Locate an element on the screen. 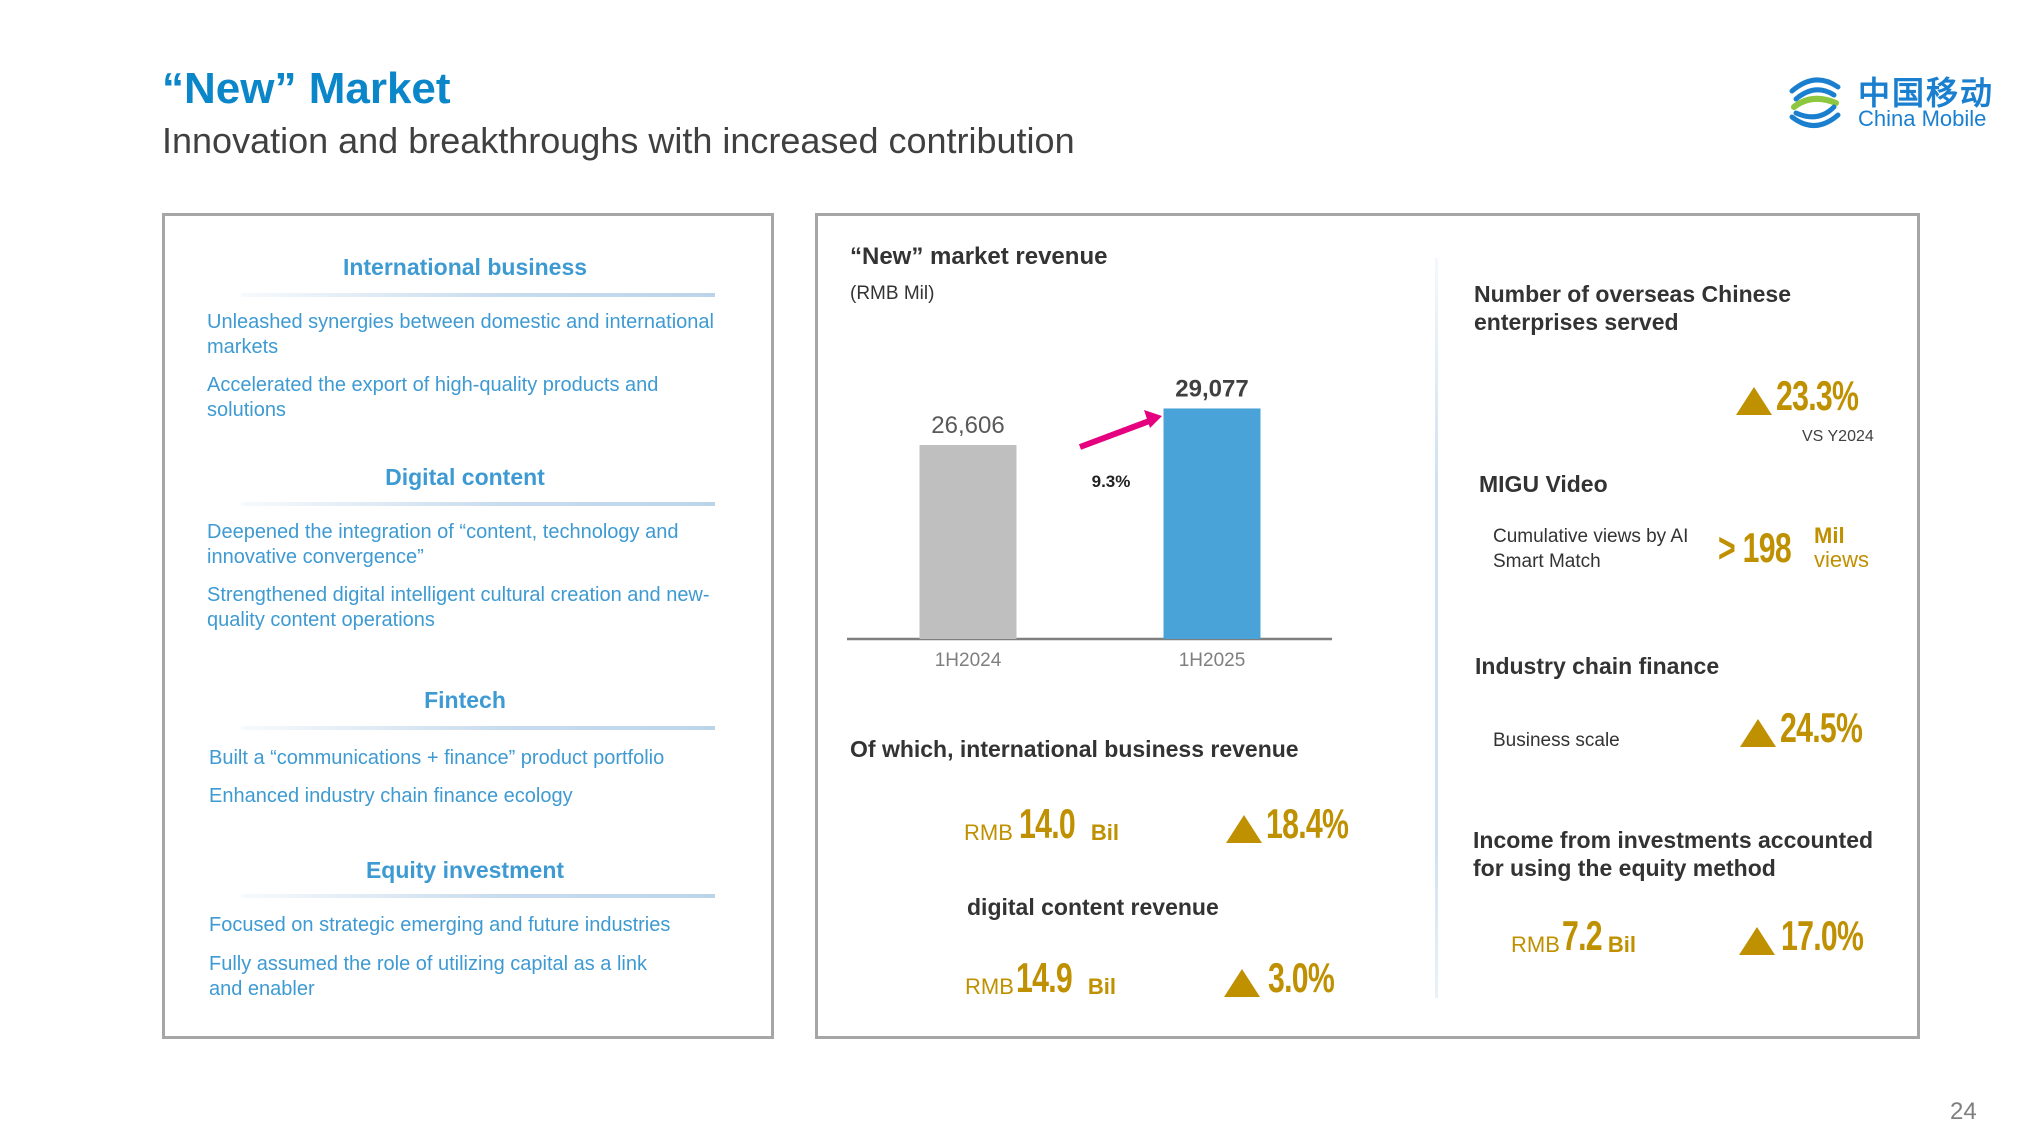 The height and width of the screenshot is (1146, 2038). business-scale-label: Business scale is located at coordinates (1556, 740).